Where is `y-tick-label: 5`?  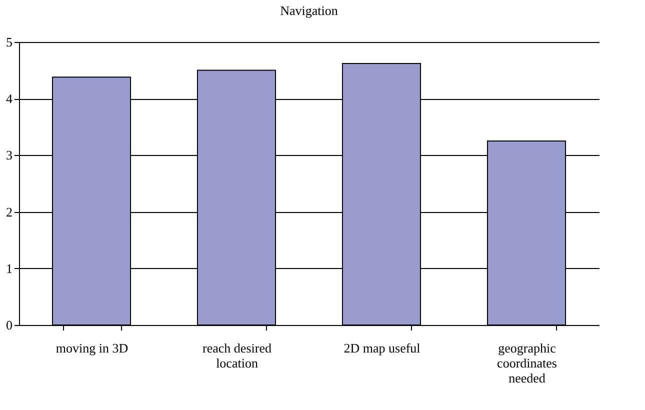
y-tick-label: 5 is located at coordinates (9, 42).